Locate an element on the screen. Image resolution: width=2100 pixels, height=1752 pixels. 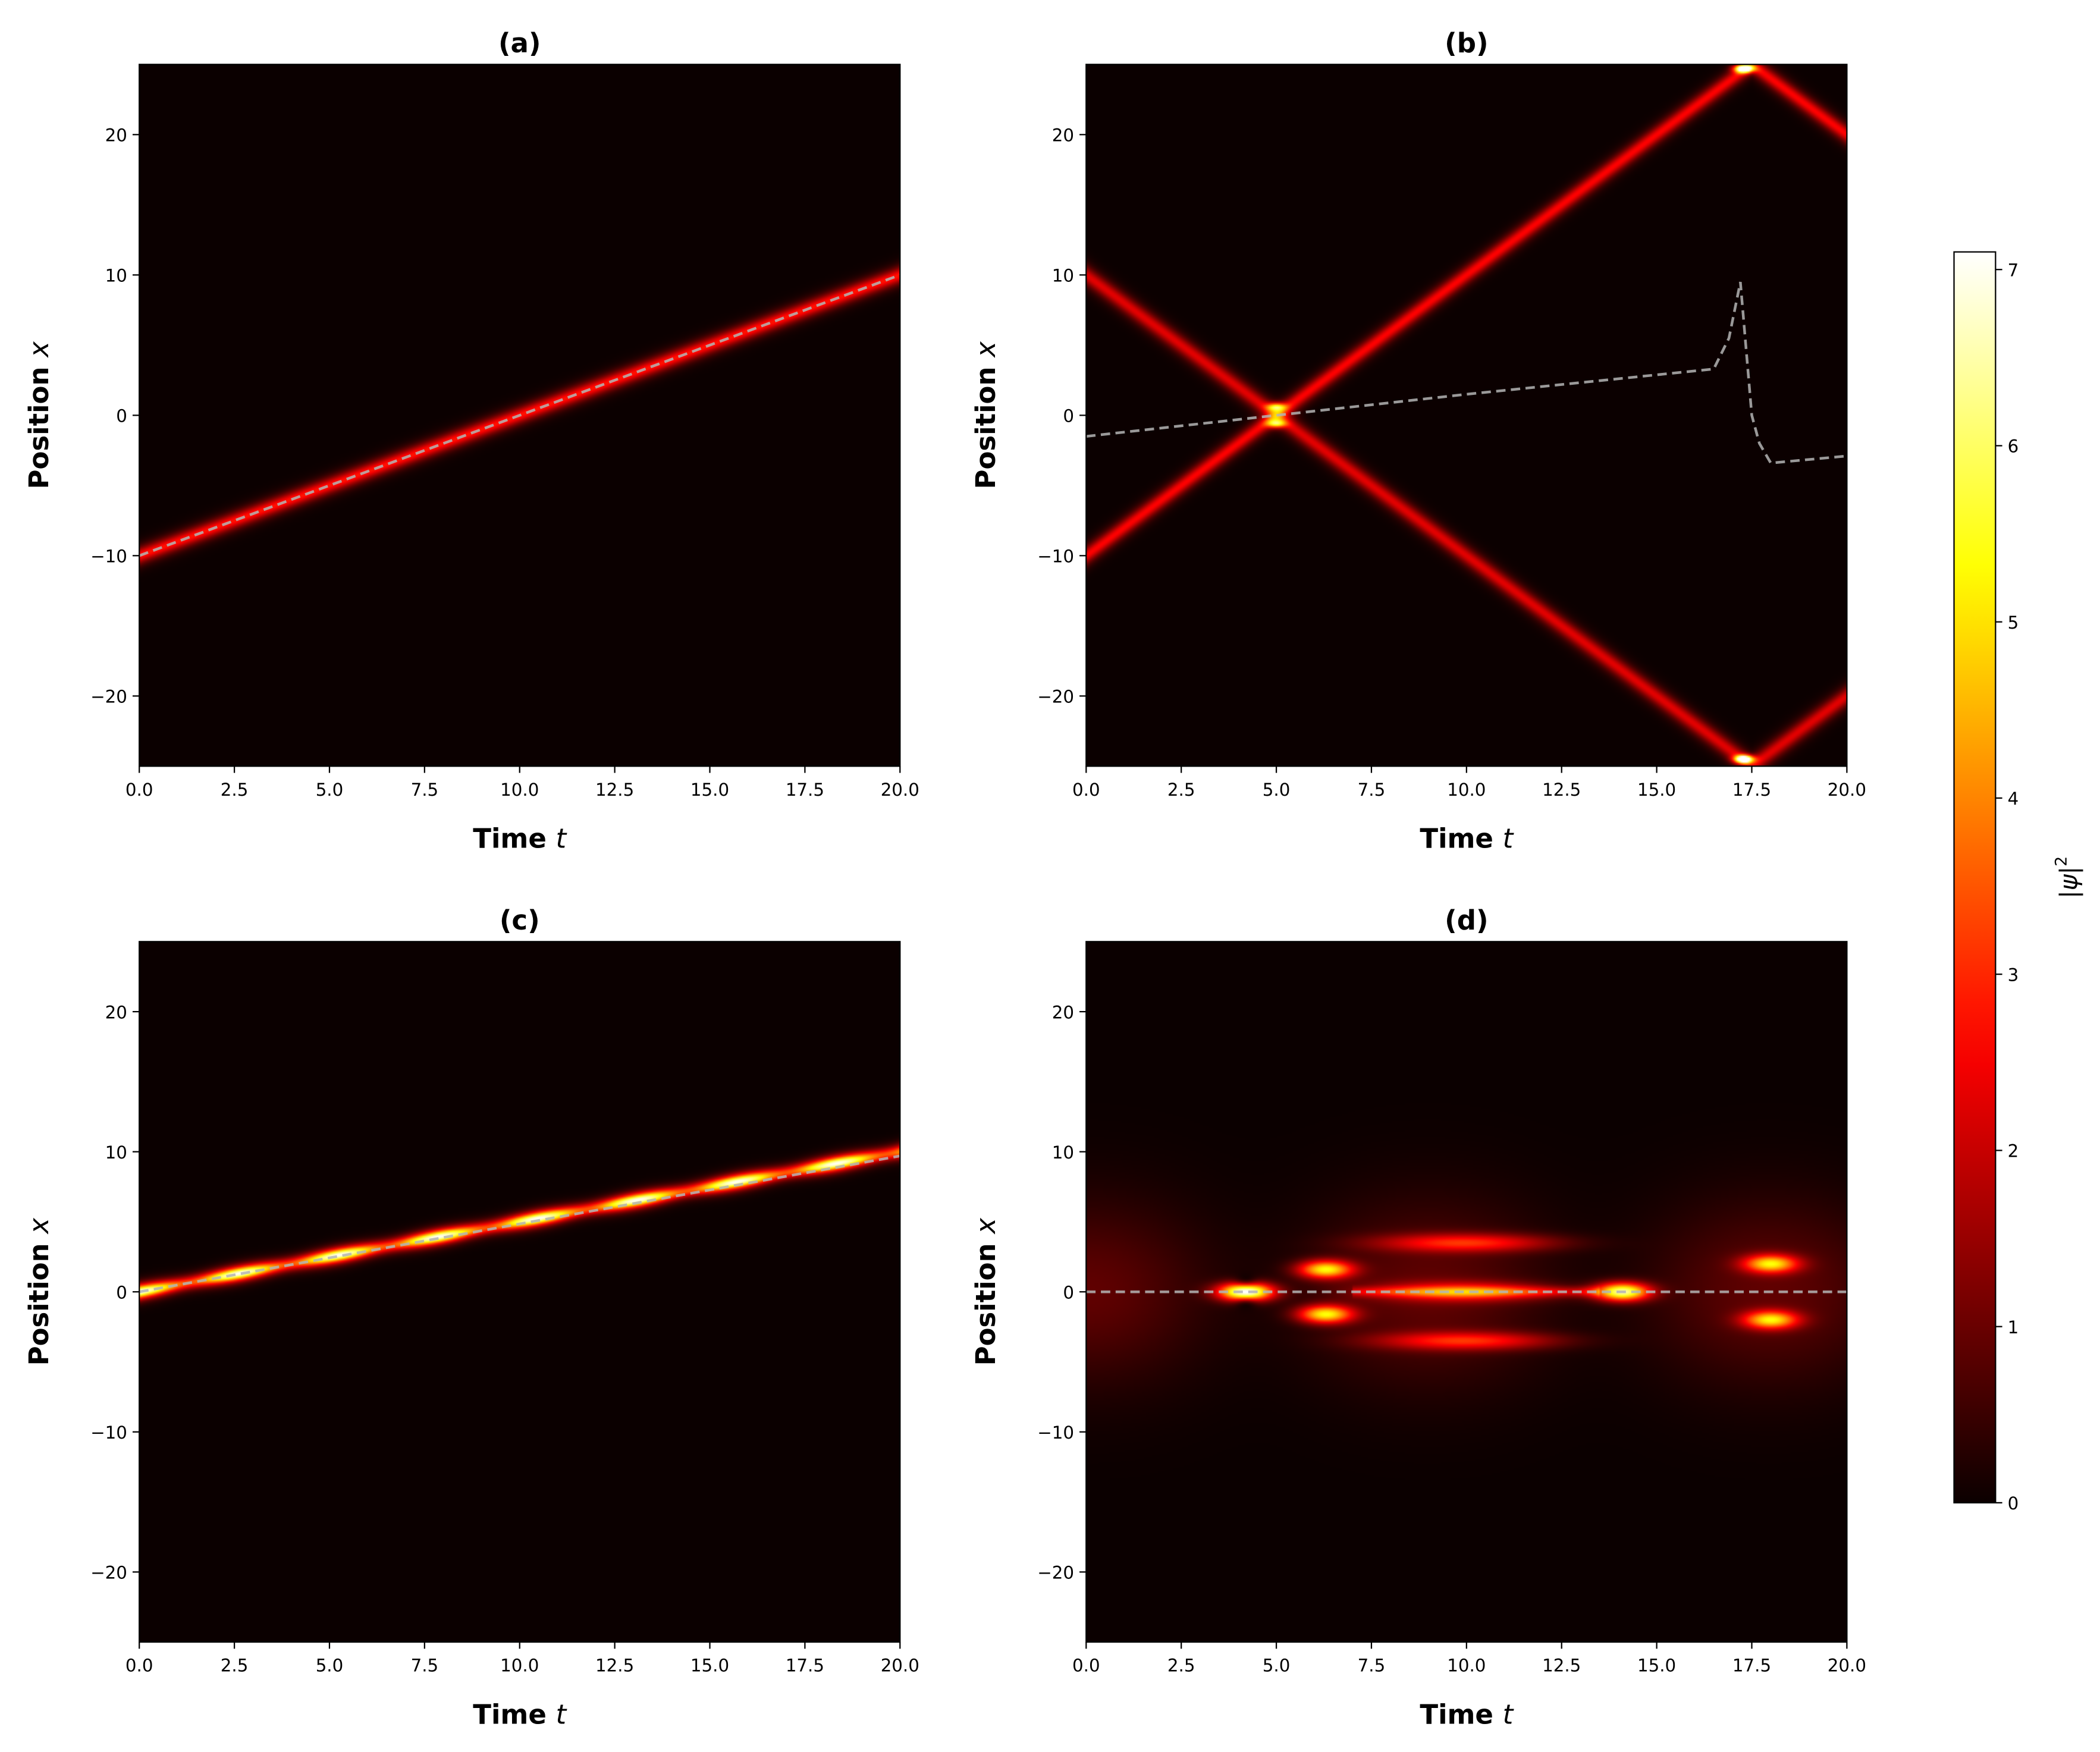
colorbar-tick-label: 3 is located at coordinates (2013, 975).